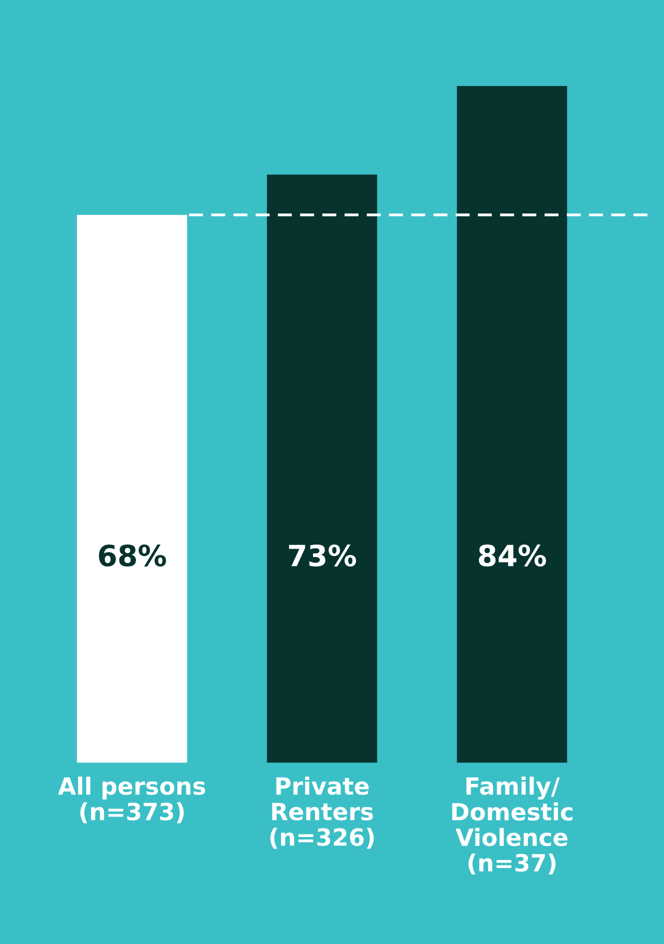 This screenshot has width=664, height=944. Describe the element at coordinates (132, 555) in the screenshot. I see `data-label: 68%` at that location.